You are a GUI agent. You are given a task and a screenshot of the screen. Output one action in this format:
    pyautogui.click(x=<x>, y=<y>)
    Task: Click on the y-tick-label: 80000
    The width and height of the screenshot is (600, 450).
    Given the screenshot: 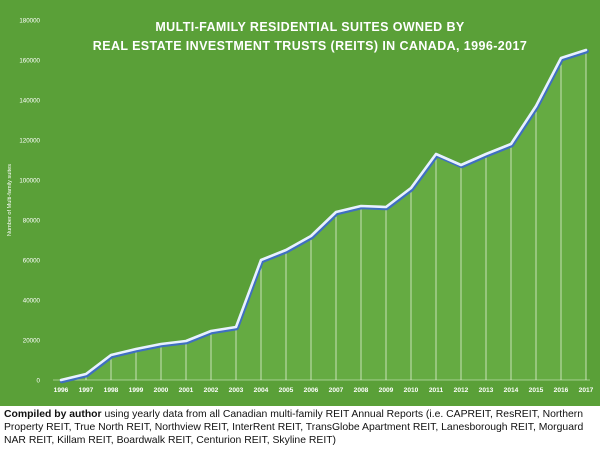 What is the action you would take?
    pyautogui.click(x=32, y=221)
    